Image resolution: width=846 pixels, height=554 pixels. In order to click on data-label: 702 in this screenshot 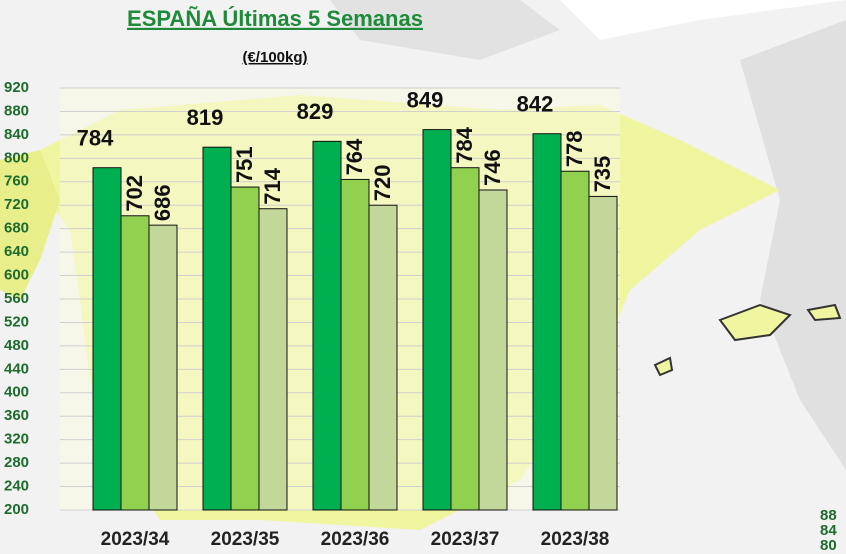, I will do `click(134, 193)`.